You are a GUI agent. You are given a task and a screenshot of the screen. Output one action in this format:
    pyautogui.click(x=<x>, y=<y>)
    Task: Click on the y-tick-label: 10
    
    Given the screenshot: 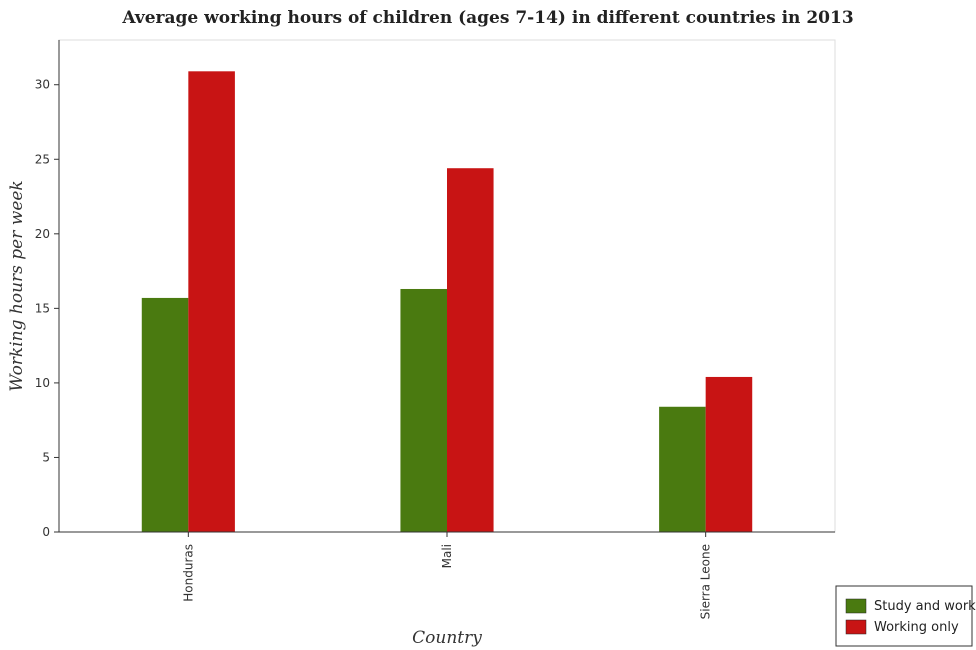 What is the action you would take?
    pyautogui.click(x=42, y=383)
    